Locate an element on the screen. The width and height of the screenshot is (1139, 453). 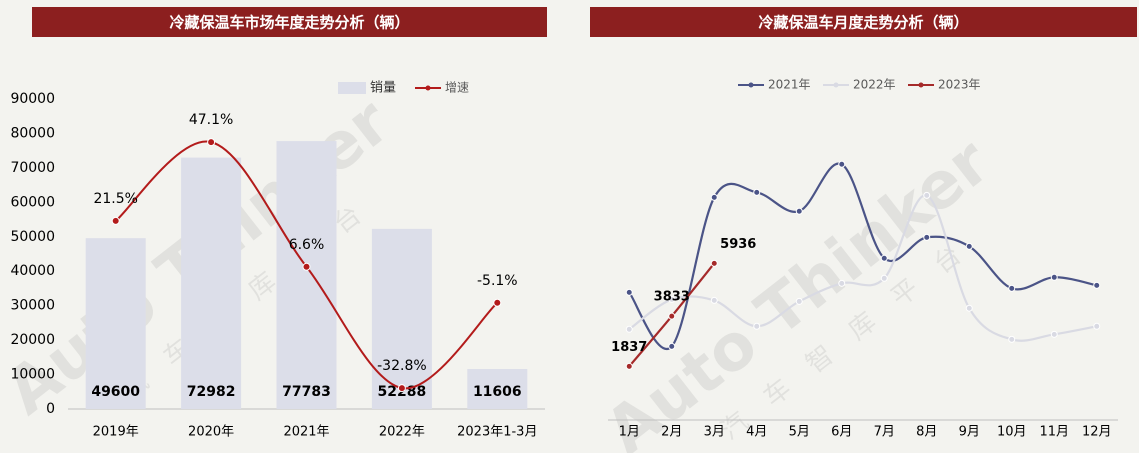
legend-label: 2023年 is located at coordinates (959, 85).